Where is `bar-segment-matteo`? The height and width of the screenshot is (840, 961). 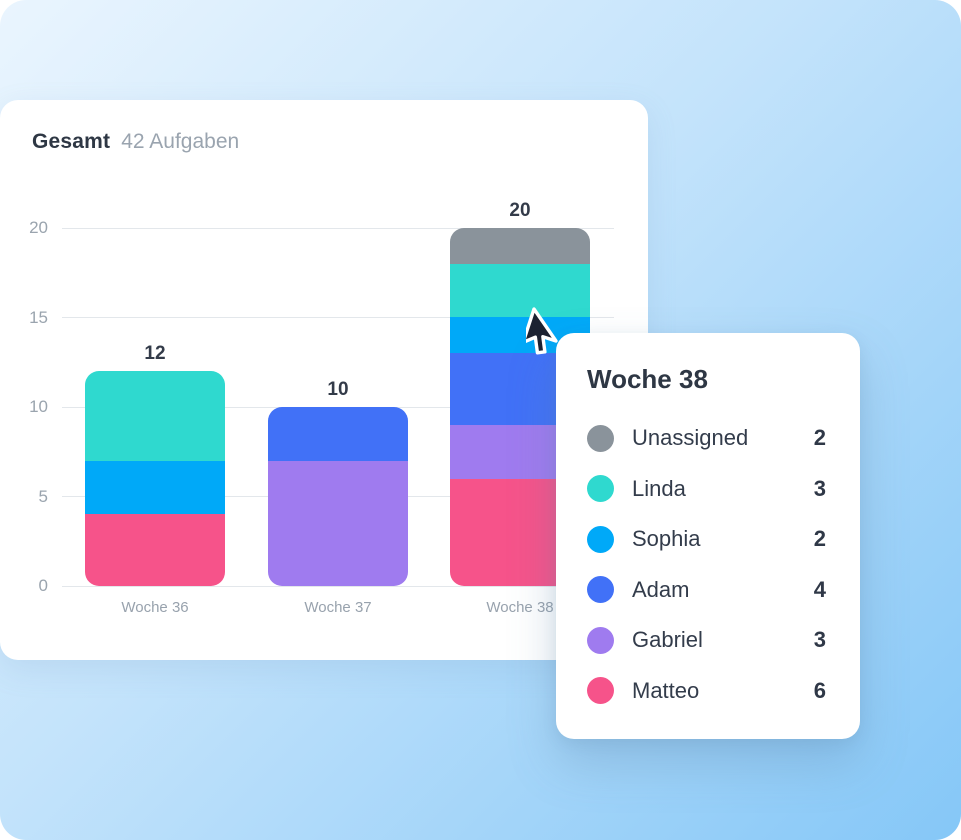 bar-segment-matteo is located at coordinates (155, 550).